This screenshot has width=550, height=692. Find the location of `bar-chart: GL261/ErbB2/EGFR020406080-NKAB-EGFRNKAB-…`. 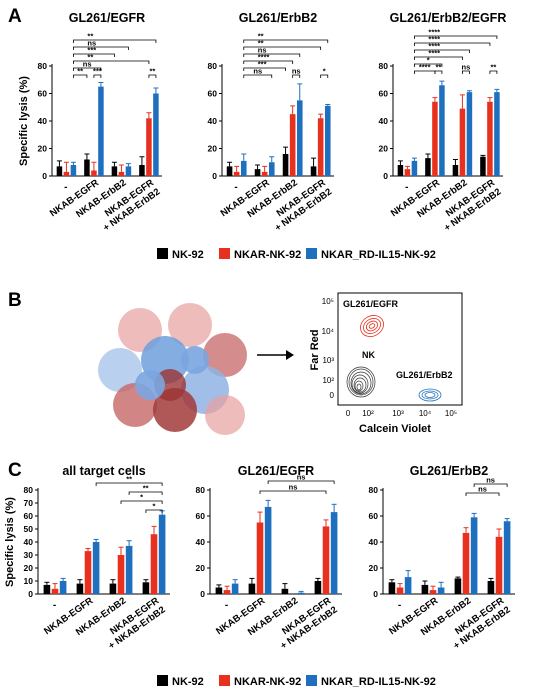

bar-chart: GL261/ErbB2/EGFR020406080-NKAB-EGFRNKAB-… is located at coordinates (443, 122).